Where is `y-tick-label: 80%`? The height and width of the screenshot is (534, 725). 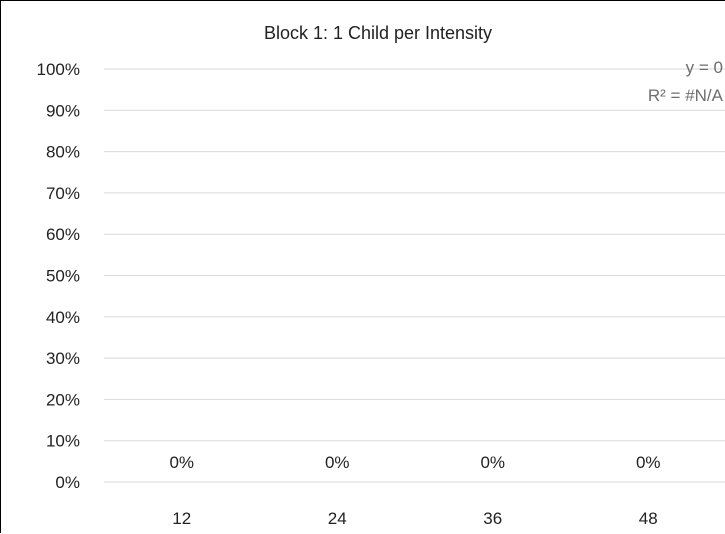 y-tick-label: 80% is located at coordinates (63, 152).